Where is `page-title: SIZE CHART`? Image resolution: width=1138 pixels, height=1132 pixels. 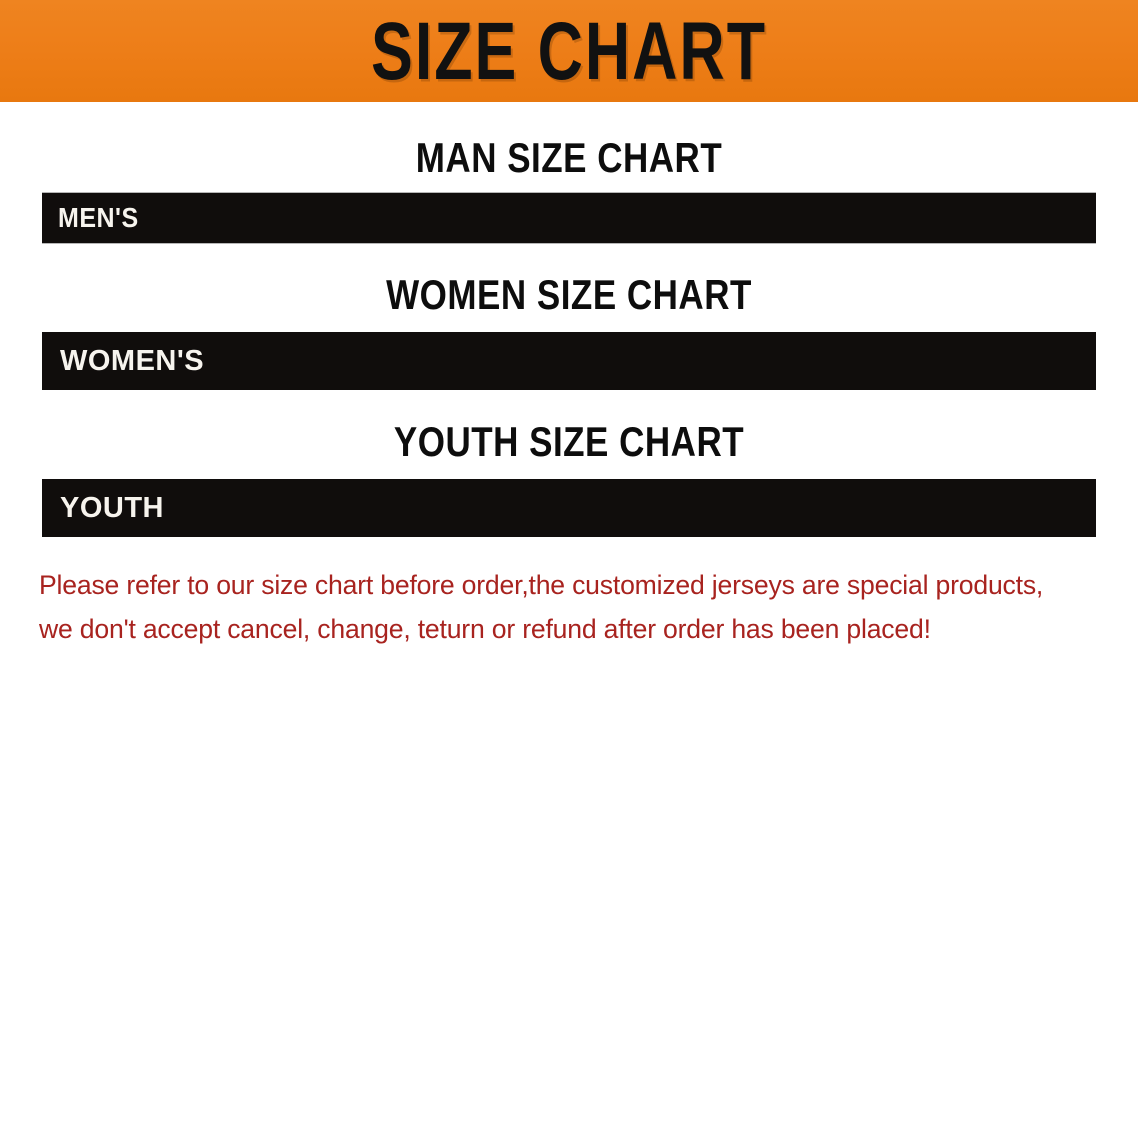 page-title: SIZE CHART is located at coordinates (569, 51).